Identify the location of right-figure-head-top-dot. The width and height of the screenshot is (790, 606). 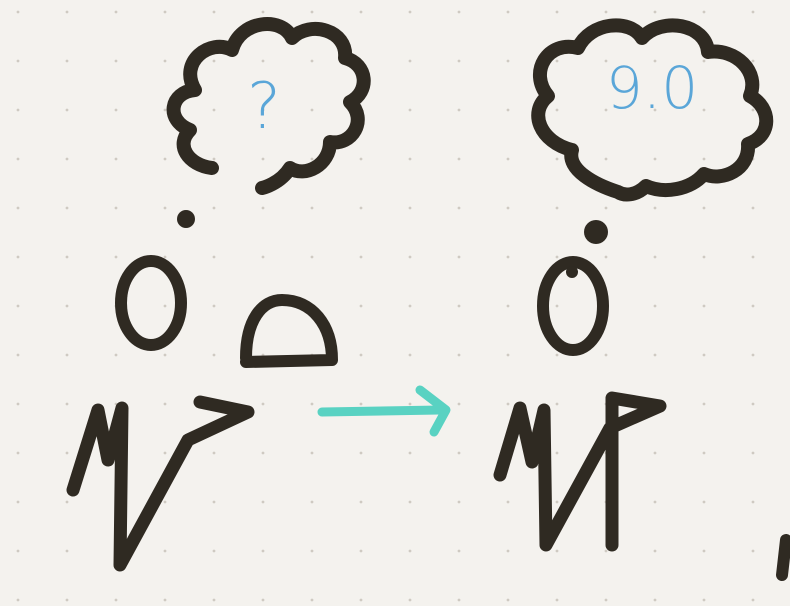
(572, 272).